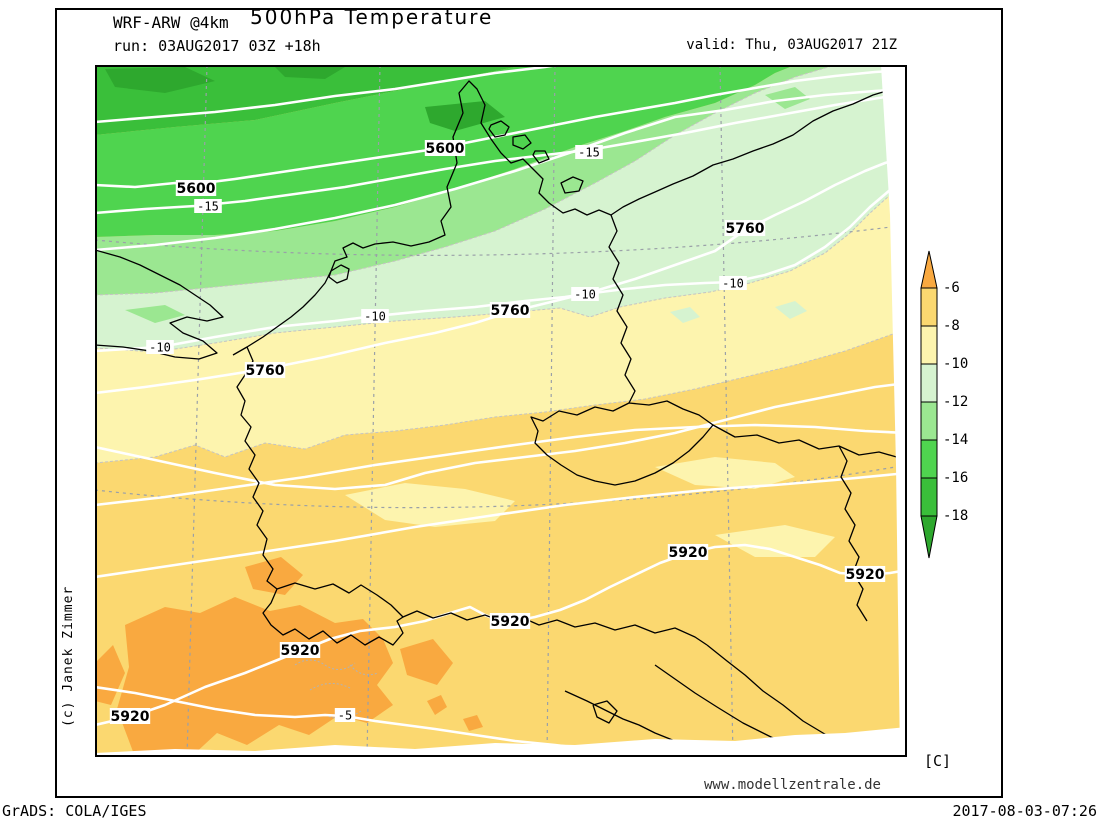 The image size is (1100, 825). I want to click on contour-label: -5, so click(345, 716).